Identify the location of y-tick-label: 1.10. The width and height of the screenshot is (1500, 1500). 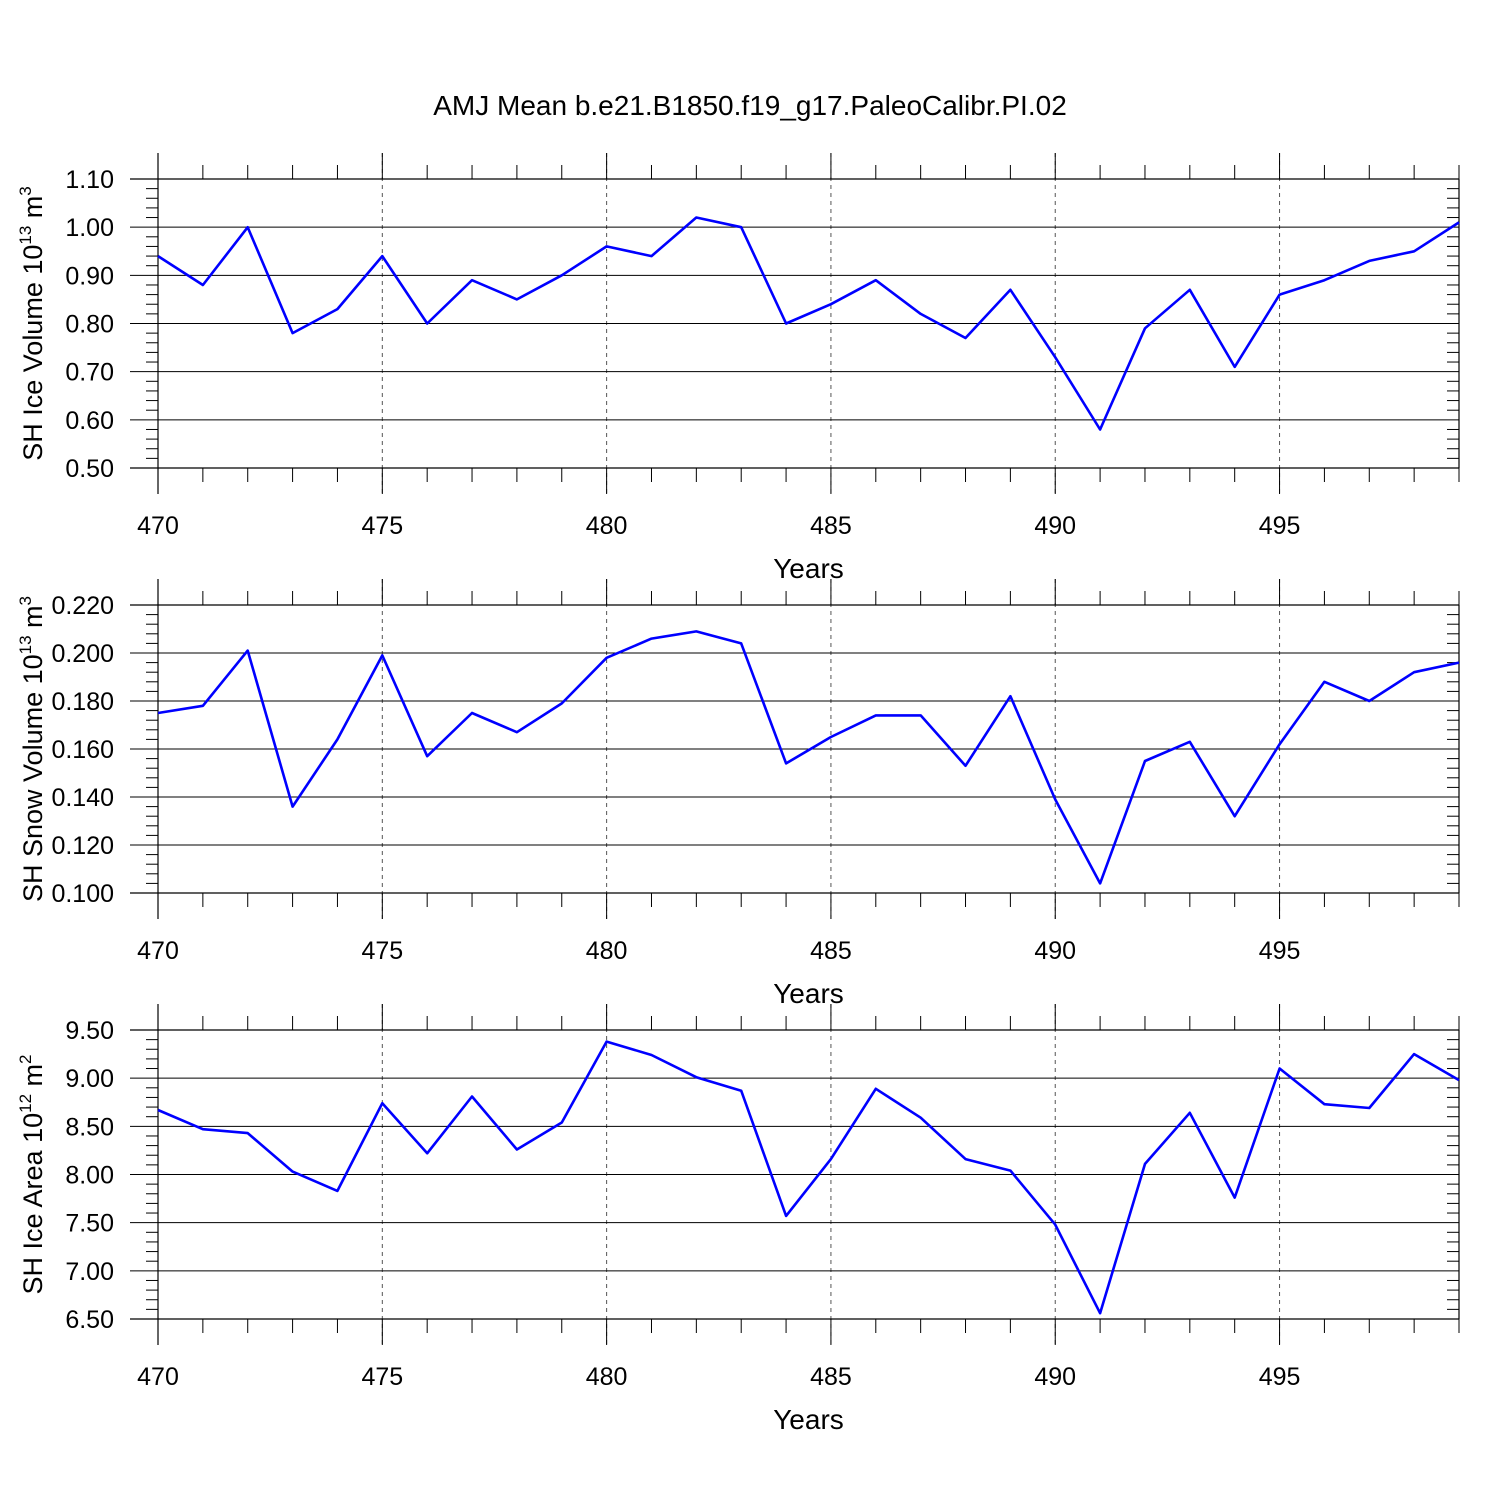
(89, 180).